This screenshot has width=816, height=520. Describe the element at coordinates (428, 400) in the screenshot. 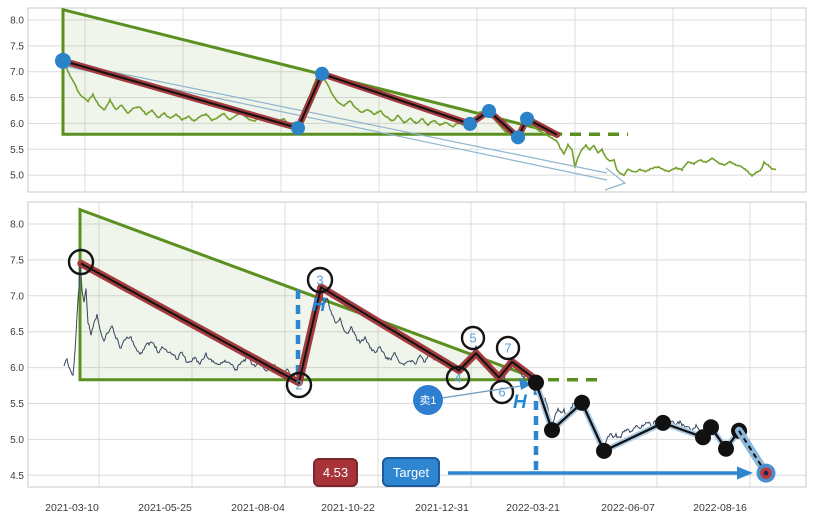

I see `sell-signal-badge: 卖1` at that location.